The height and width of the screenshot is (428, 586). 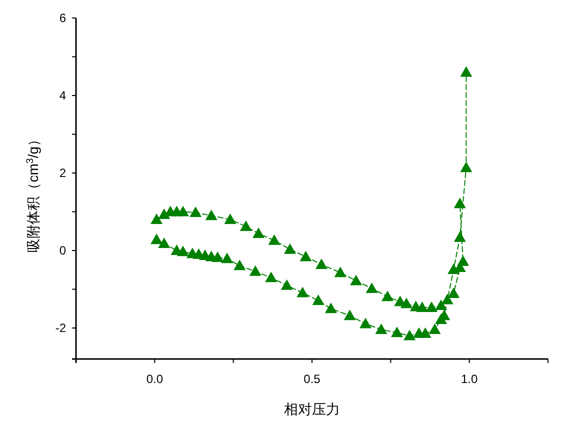 What do you see at coordinates (62, 251) in the screenshot?
I see `y-tick-label: 0` at bounding box center [62, 251].